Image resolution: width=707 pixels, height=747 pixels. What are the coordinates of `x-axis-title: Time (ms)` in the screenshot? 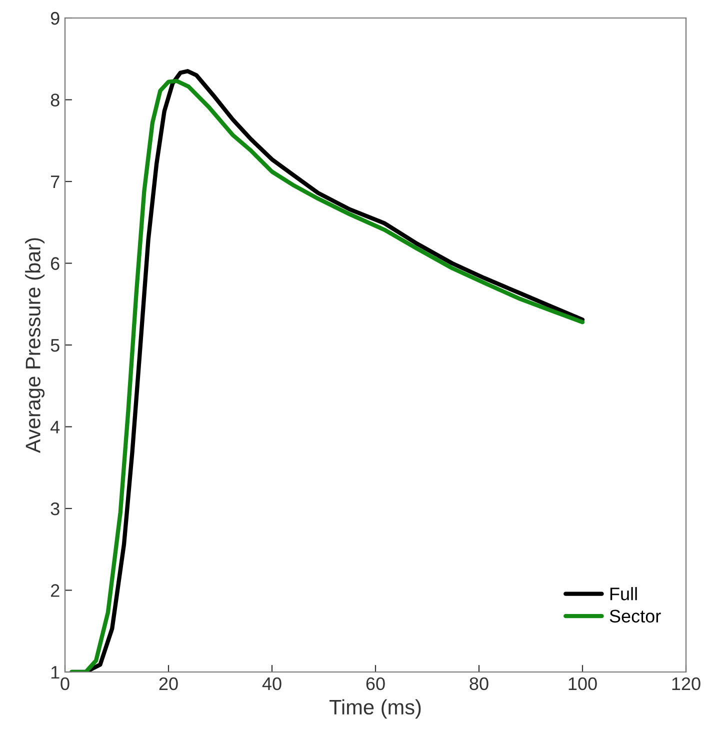 It's located at (375, 709).